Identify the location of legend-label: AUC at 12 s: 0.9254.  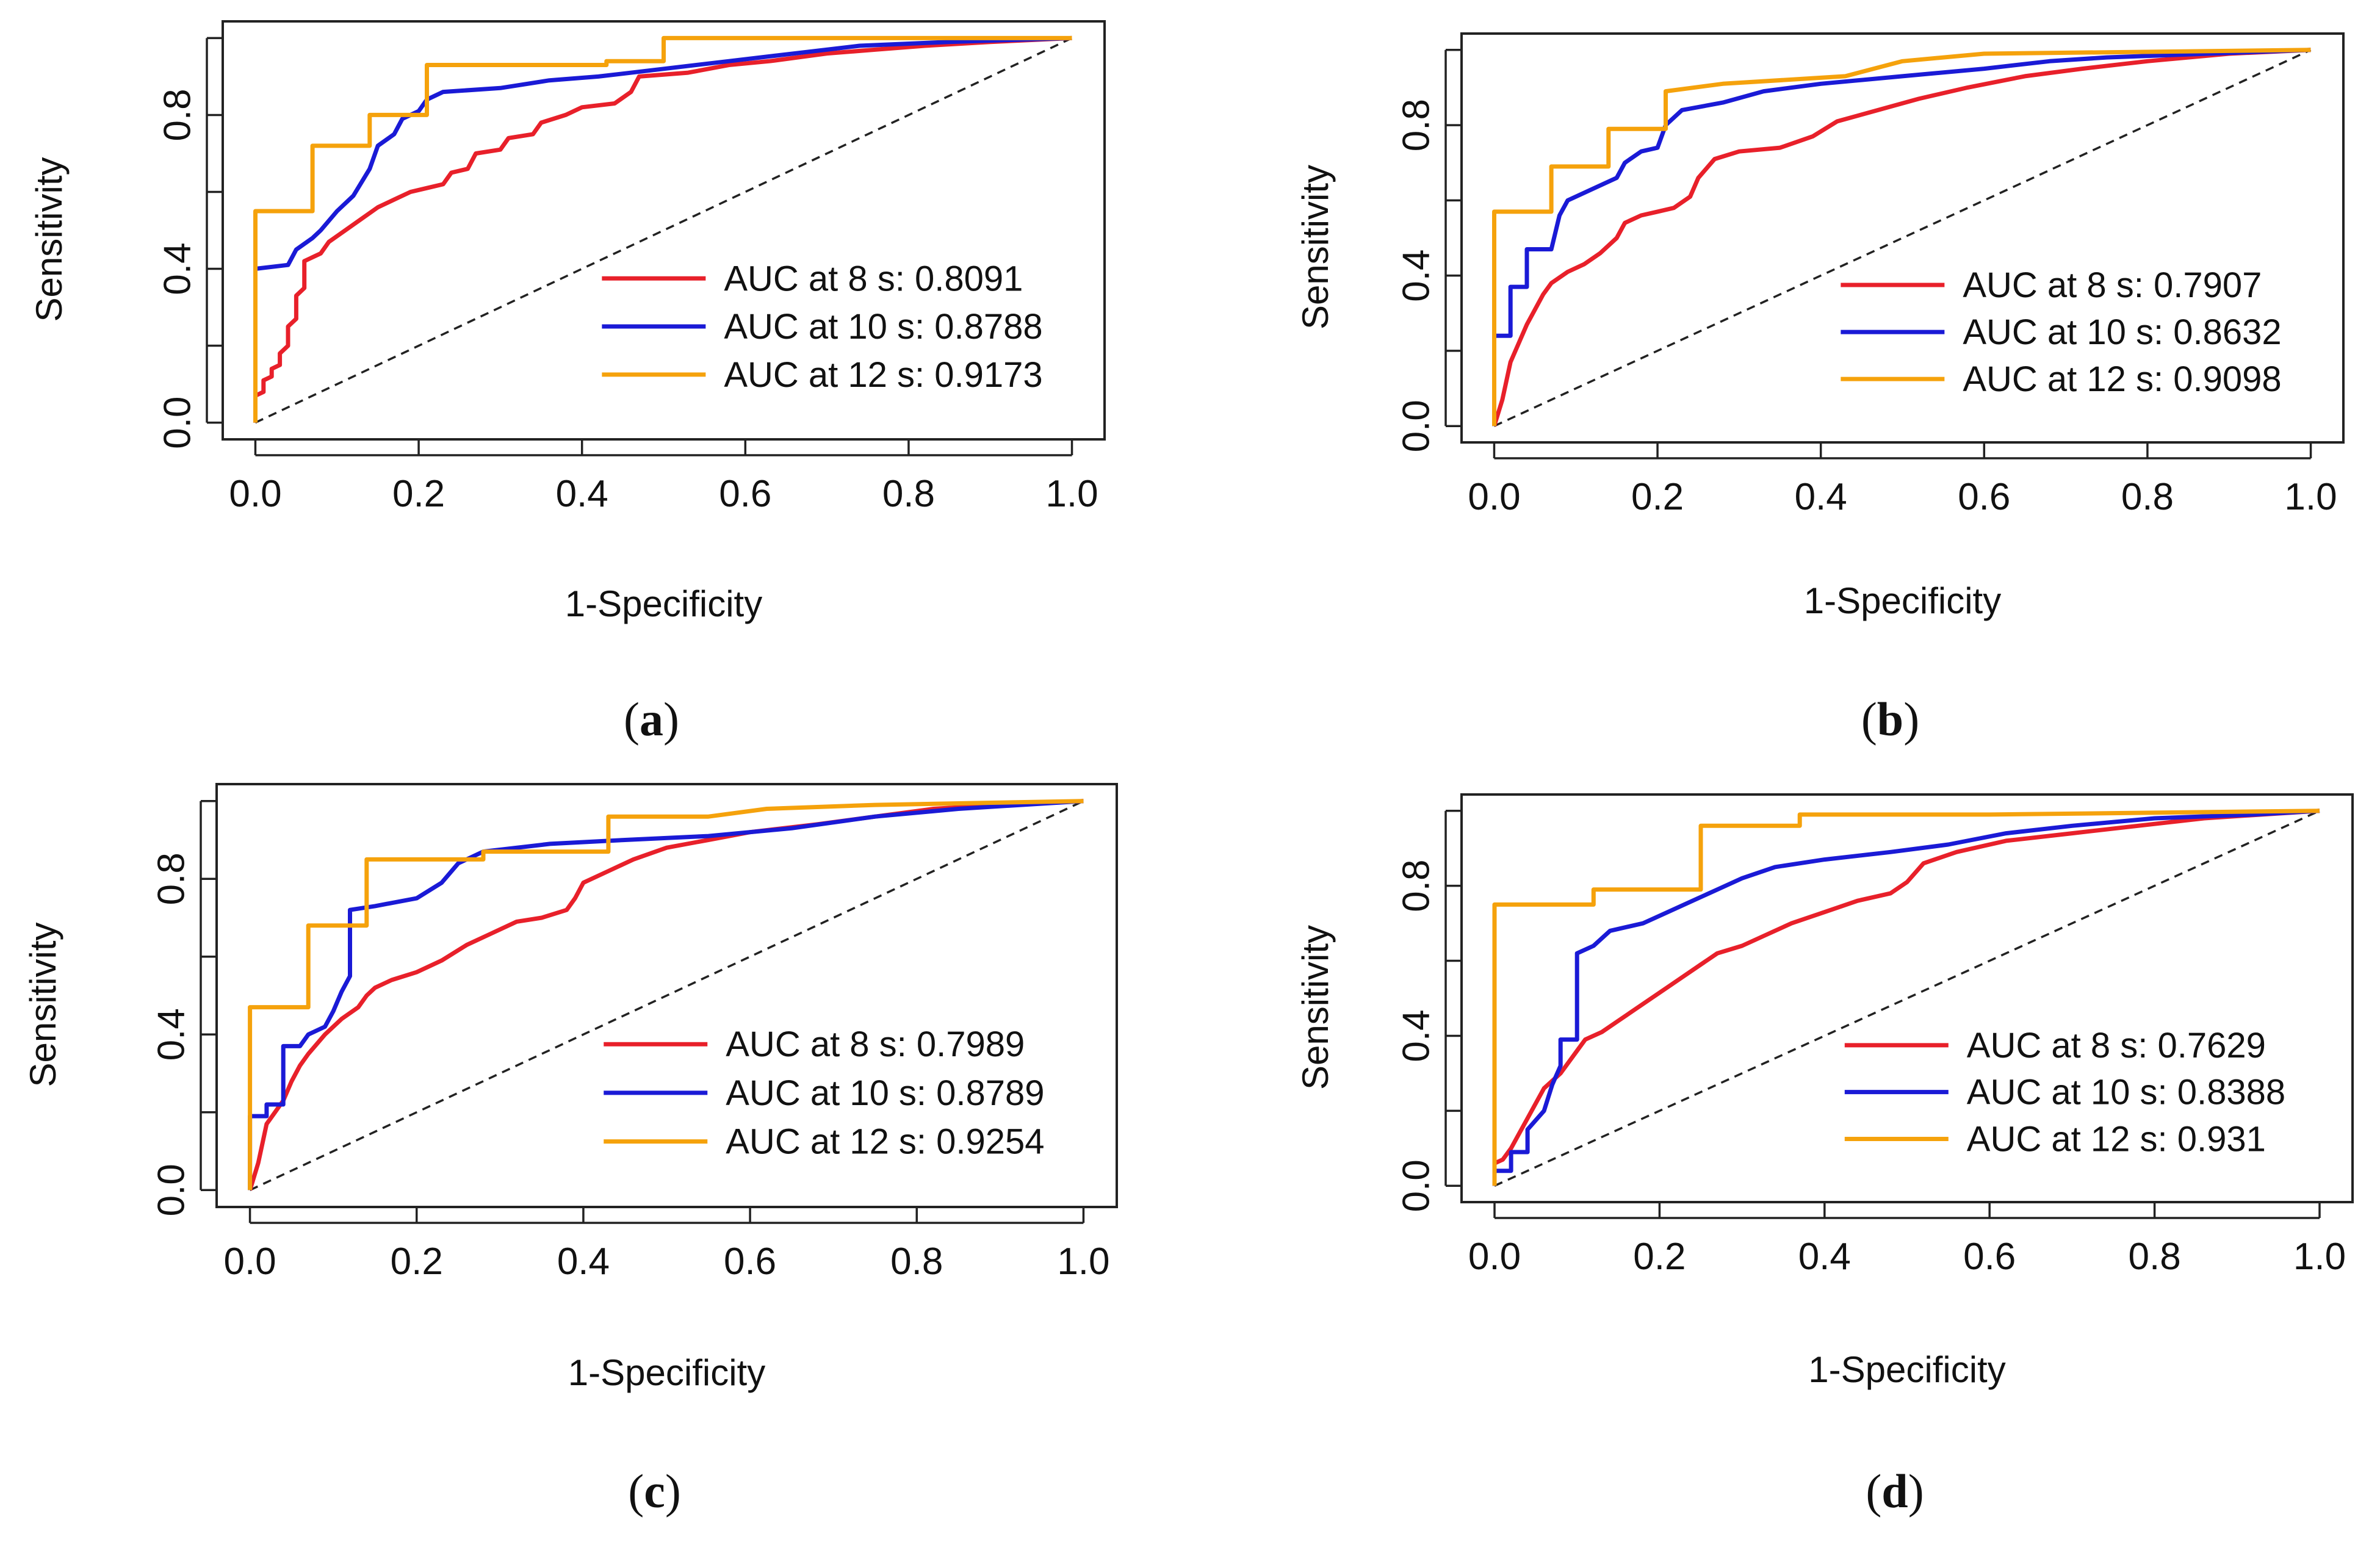
(885, 1142).